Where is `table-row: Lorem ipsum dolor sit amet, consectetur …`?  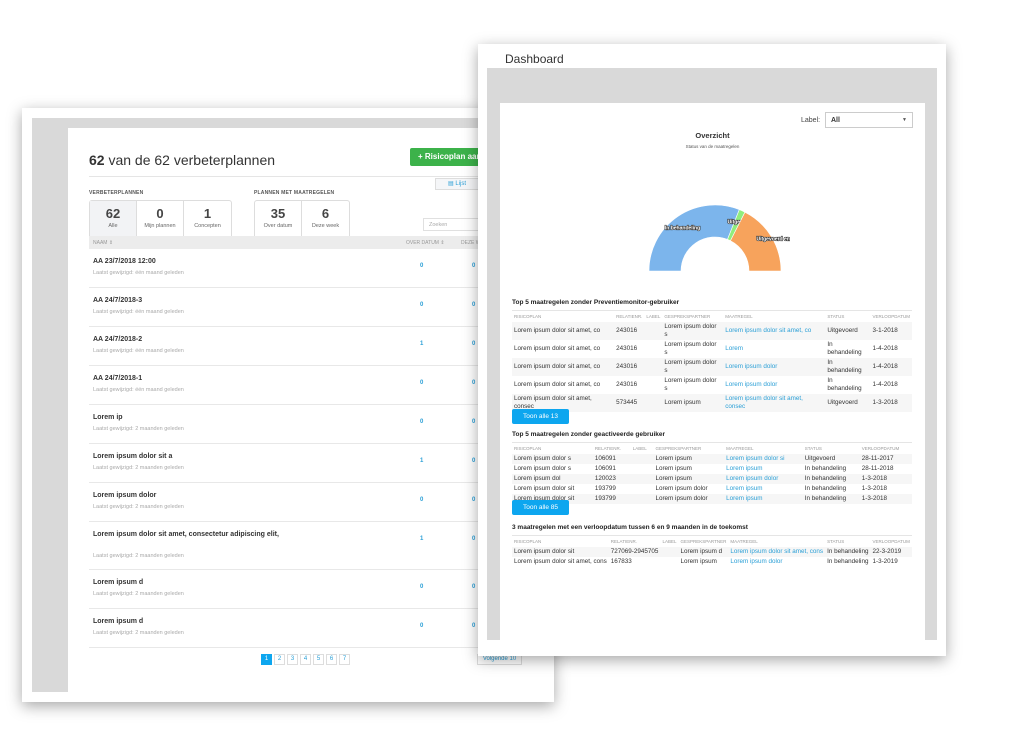 table-row: Lorem ipsum dolor sit amet, consectetur … is located at coordinates (318, 546).